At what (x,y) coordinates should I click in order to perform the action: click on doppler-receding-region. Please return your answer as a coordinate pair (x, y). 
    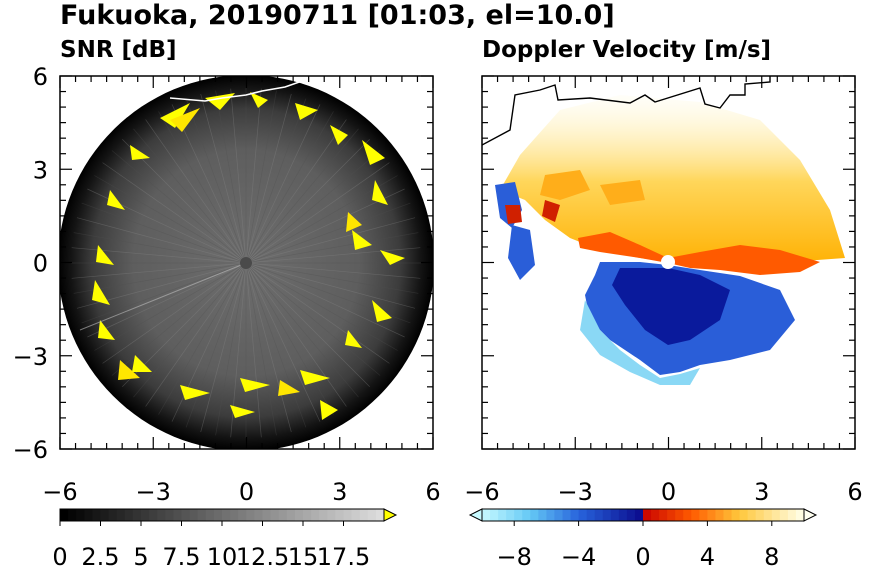
    Looking at the image, I should click on (672, 181).